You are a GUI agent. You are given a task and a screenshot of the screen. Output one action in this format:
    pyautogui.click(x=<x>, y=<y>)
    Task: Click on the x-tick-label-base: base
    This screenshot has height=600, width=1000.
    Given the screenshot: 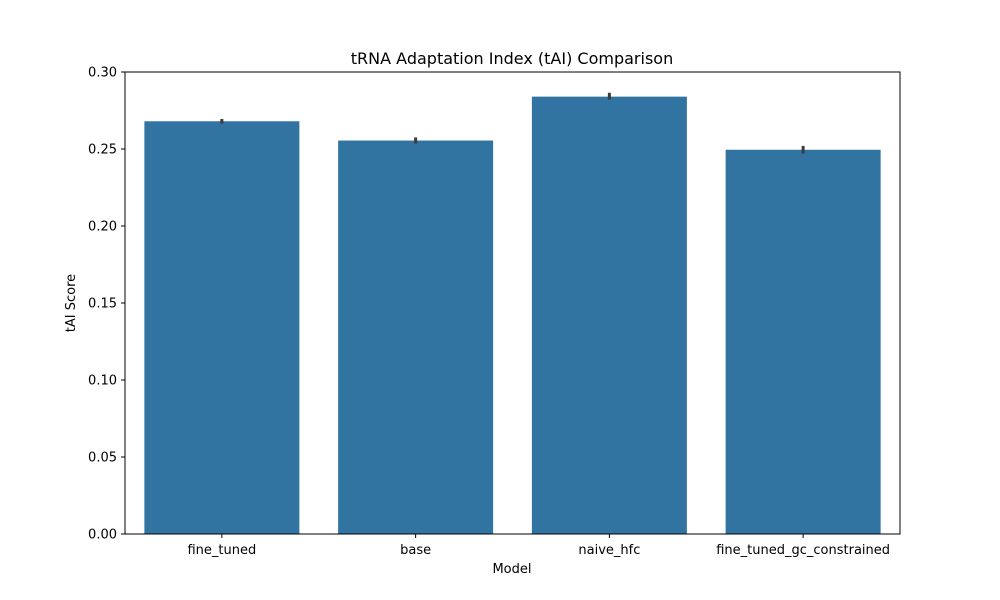 What is the action you would take?
    pyautogui.click(x=415, y=550)
    